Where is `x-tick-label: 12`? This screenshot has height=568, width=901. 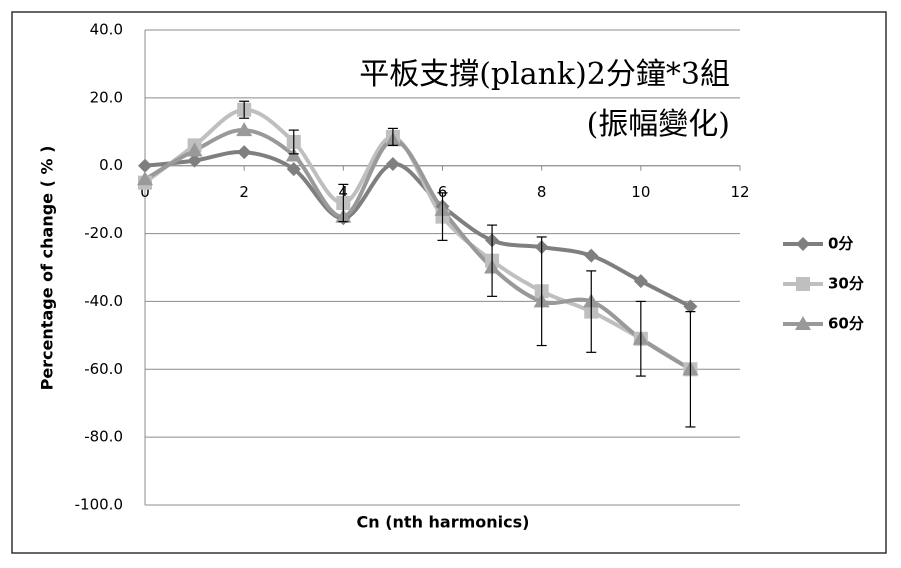 x-tick-label: 12 is located at coordinates (739, 192).